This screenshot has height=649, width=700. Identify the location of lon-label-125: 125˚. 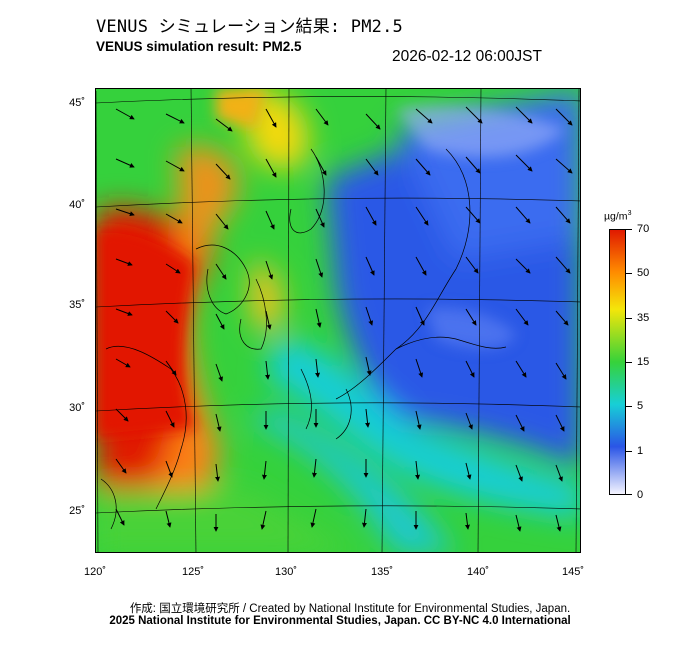
(193, 572).